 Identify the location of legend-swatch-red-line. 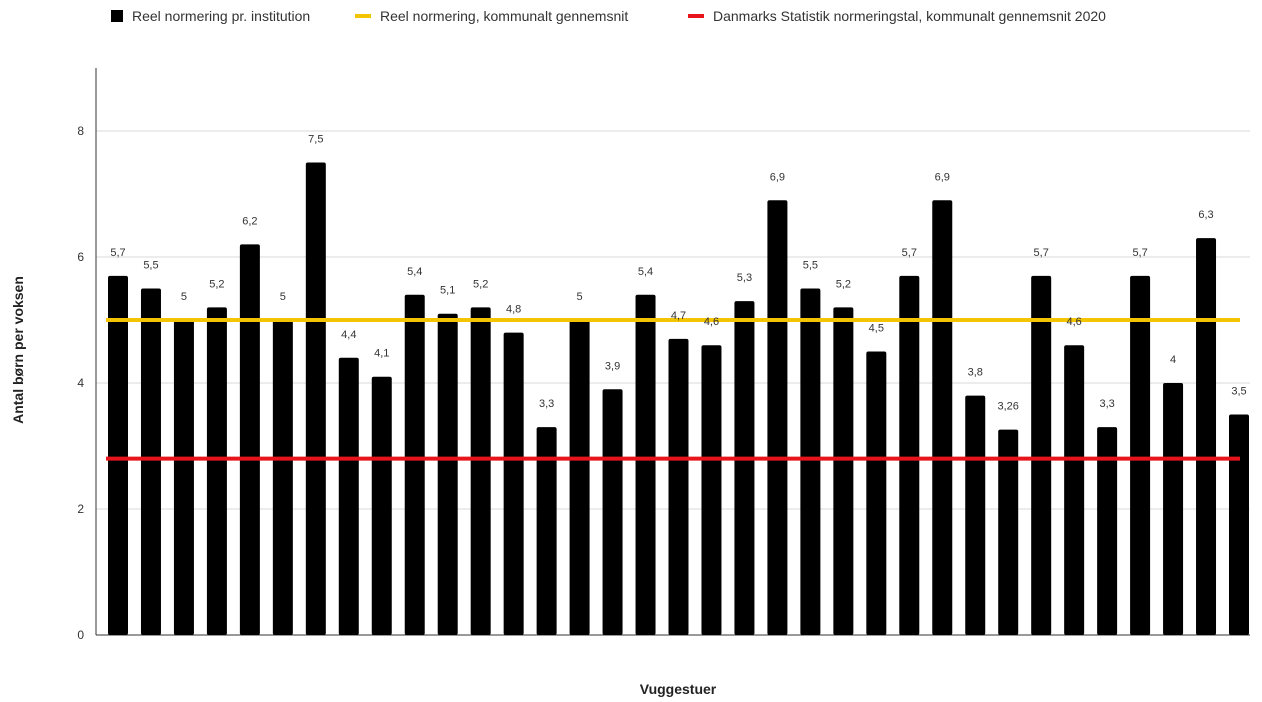
(696, 16).